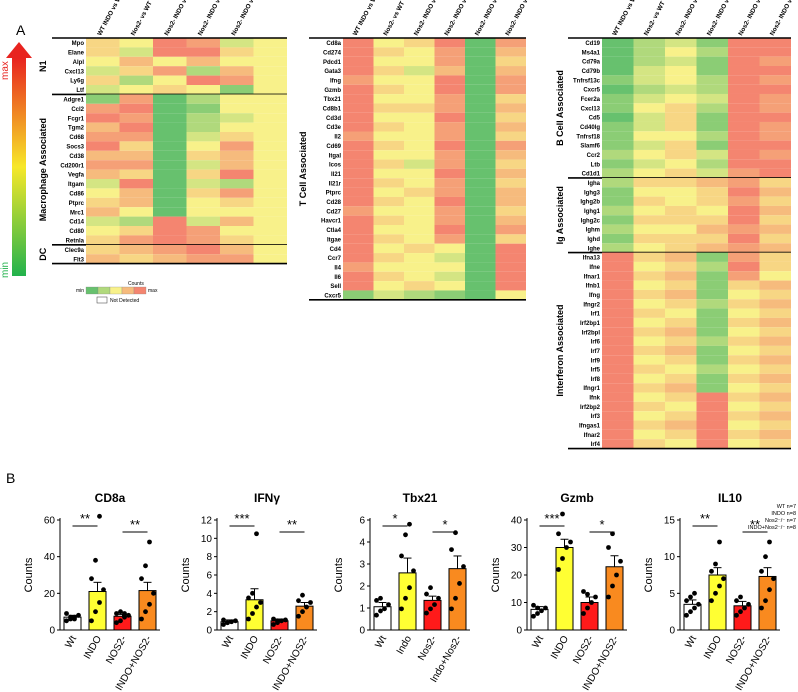 The image size is (798, 692). I want to click on group-label: DC, so click(43, 253).